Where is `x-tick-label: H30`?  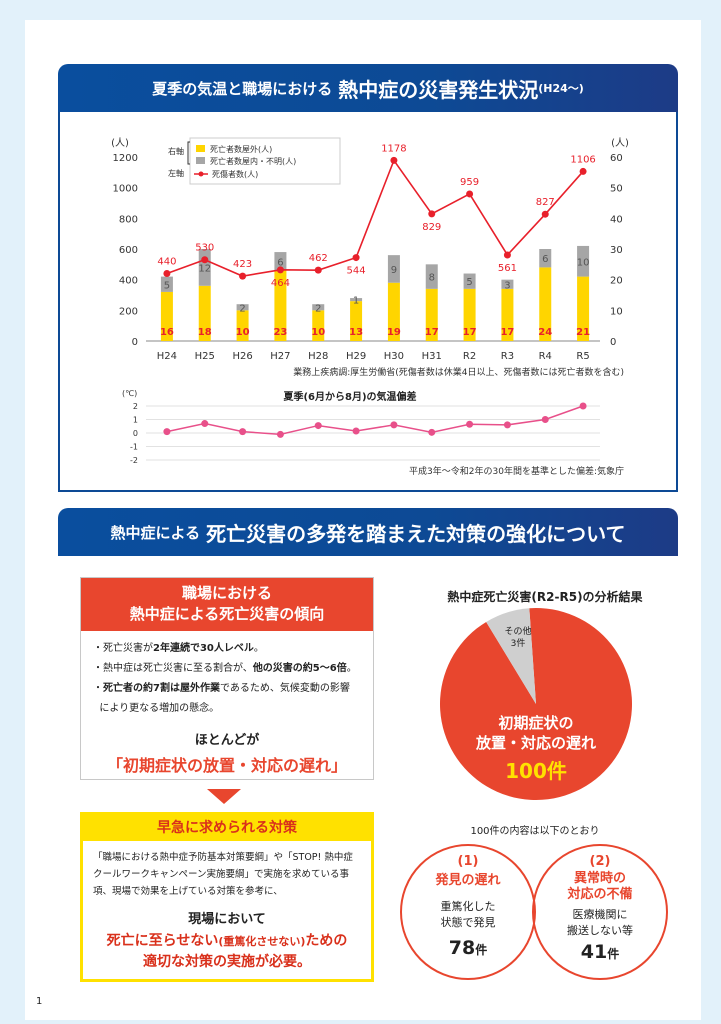 x-tick-label: H30 is located at coordinates (394, 356).